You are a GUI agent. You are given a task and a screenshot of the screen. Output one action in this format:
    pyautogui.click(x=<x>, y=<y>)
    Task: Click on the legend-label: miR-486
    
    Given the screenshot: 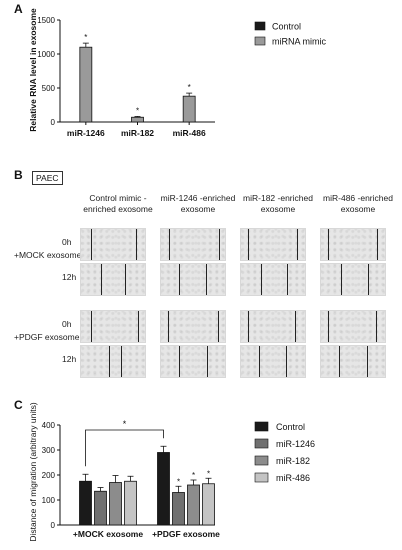 What is the action you would take?
    pyautogui.click(x=293, y=478)
    